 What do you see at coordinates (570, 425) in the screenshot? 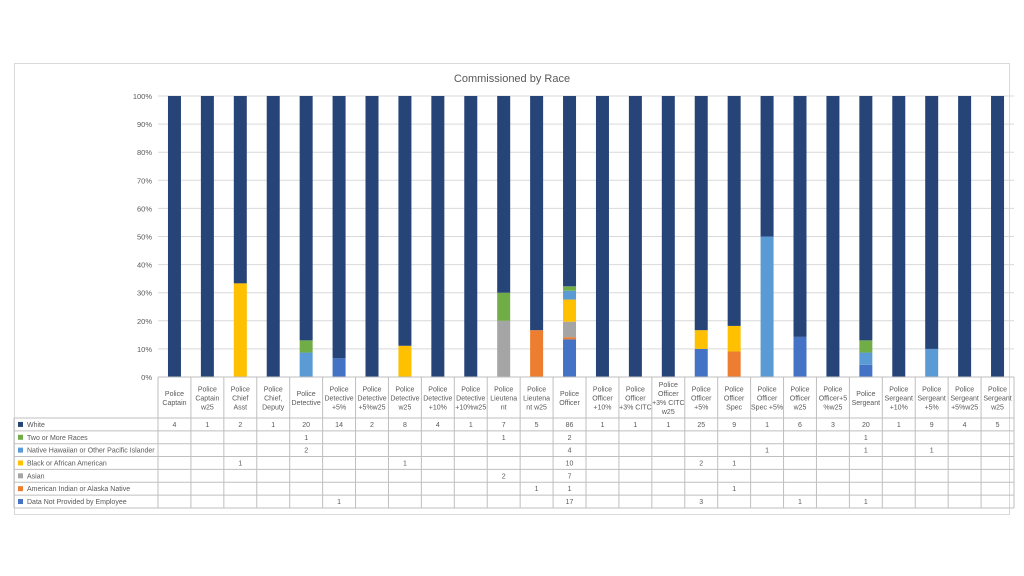
I see `data-label: 86` at bounding box center [570, 425].